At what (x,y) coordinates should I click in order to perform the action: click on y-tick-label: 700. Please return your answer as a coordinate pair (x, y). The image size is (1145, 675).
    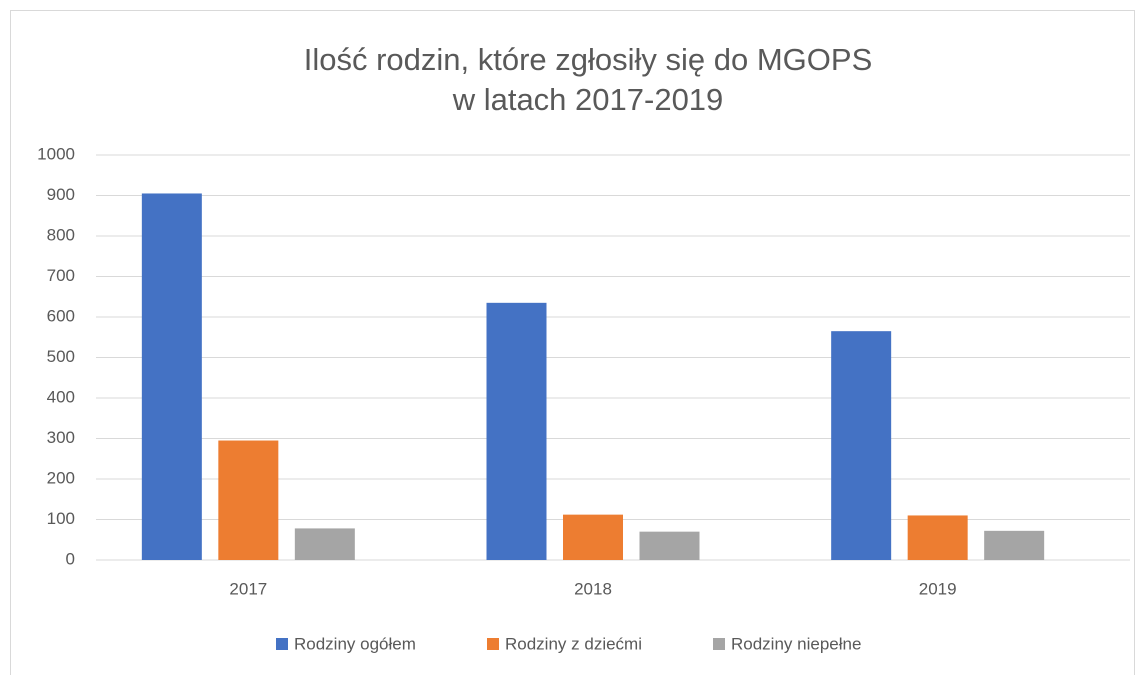
    Looking at the image, I should click on (61, 275).